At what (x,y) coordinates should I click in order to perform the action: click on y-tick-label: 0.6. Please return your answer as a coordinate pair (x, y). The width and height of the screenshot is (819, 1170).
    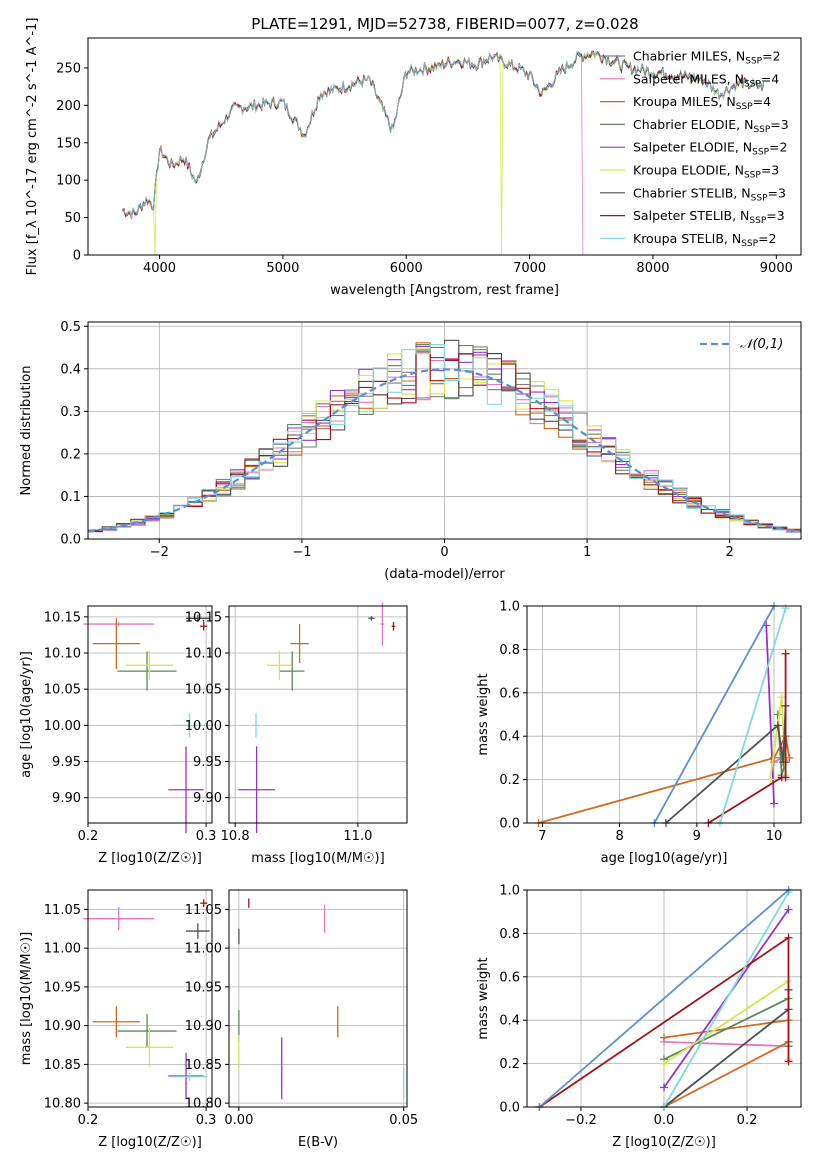
    Looking at the image, I should click on (509, 977).